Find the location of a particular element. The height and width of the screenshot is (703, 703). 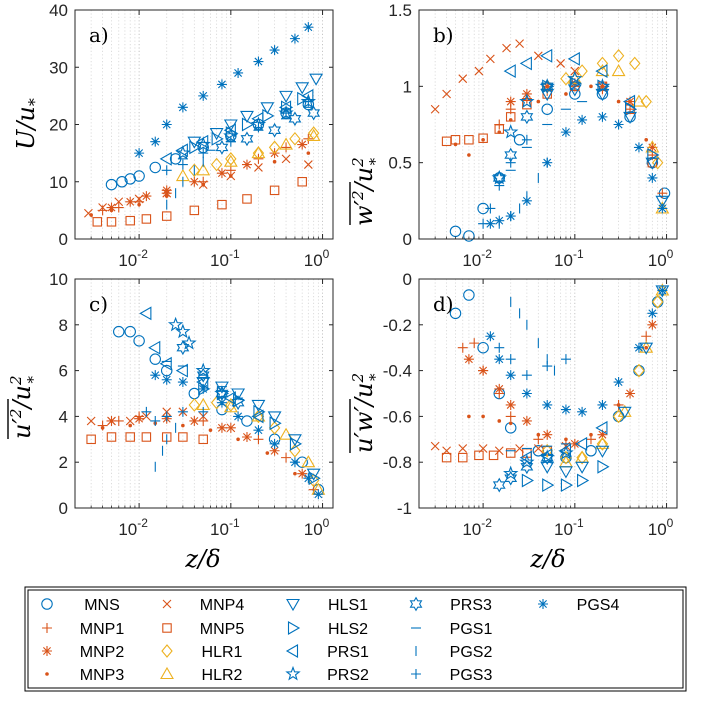

legend-label: PRS2 is located at coordinates (348, 675).